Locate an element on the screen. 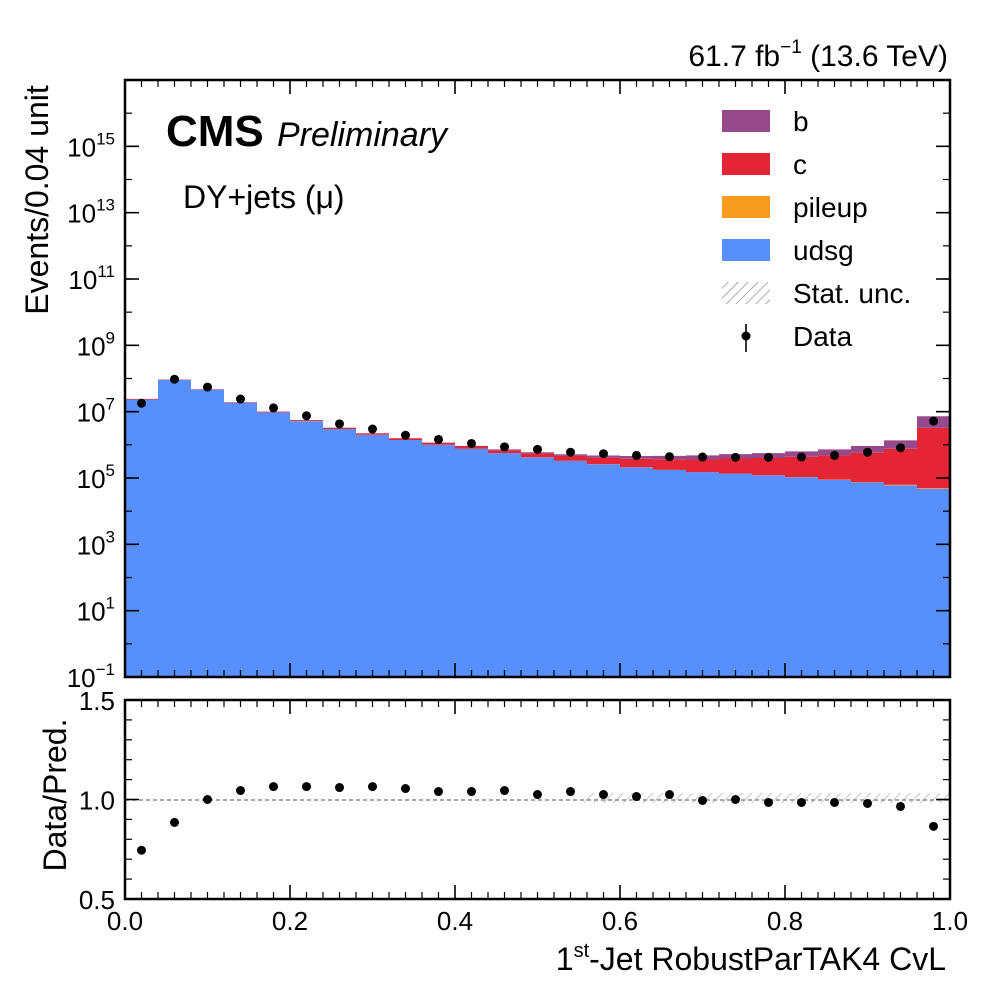  ratio-y-tick-label: 1.0 is located at coordinates (97, 801).